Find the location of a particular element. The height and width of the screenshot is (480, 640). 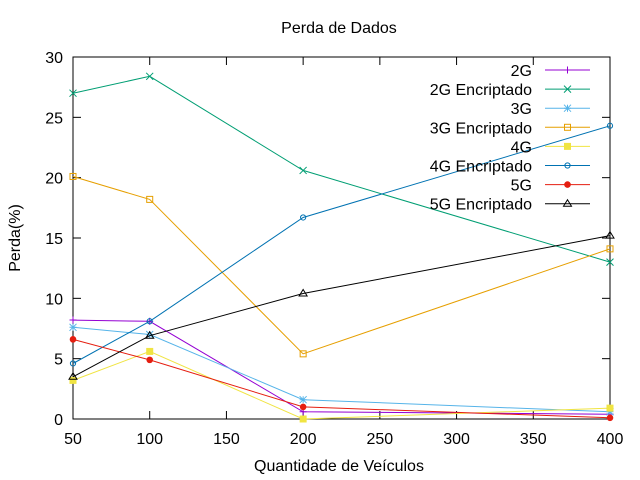

x-tick-label: 150 is located at coordinates (226, 439).